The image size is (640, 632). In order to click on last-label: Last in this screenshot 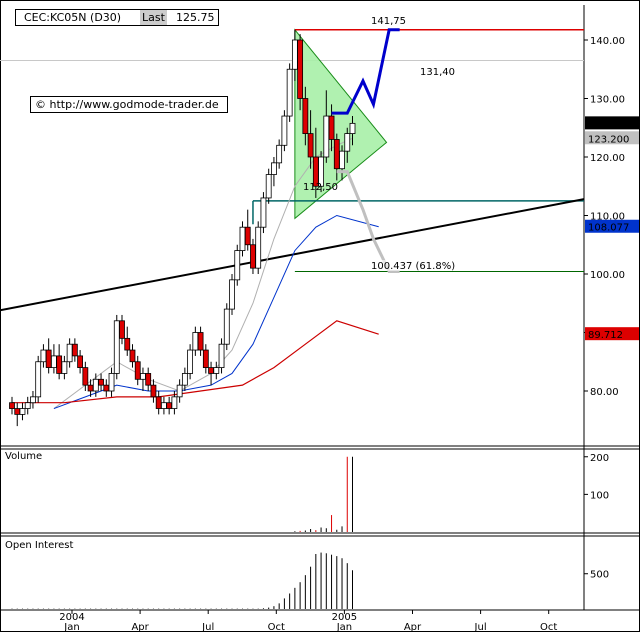, I will do `click(153, 17)`.